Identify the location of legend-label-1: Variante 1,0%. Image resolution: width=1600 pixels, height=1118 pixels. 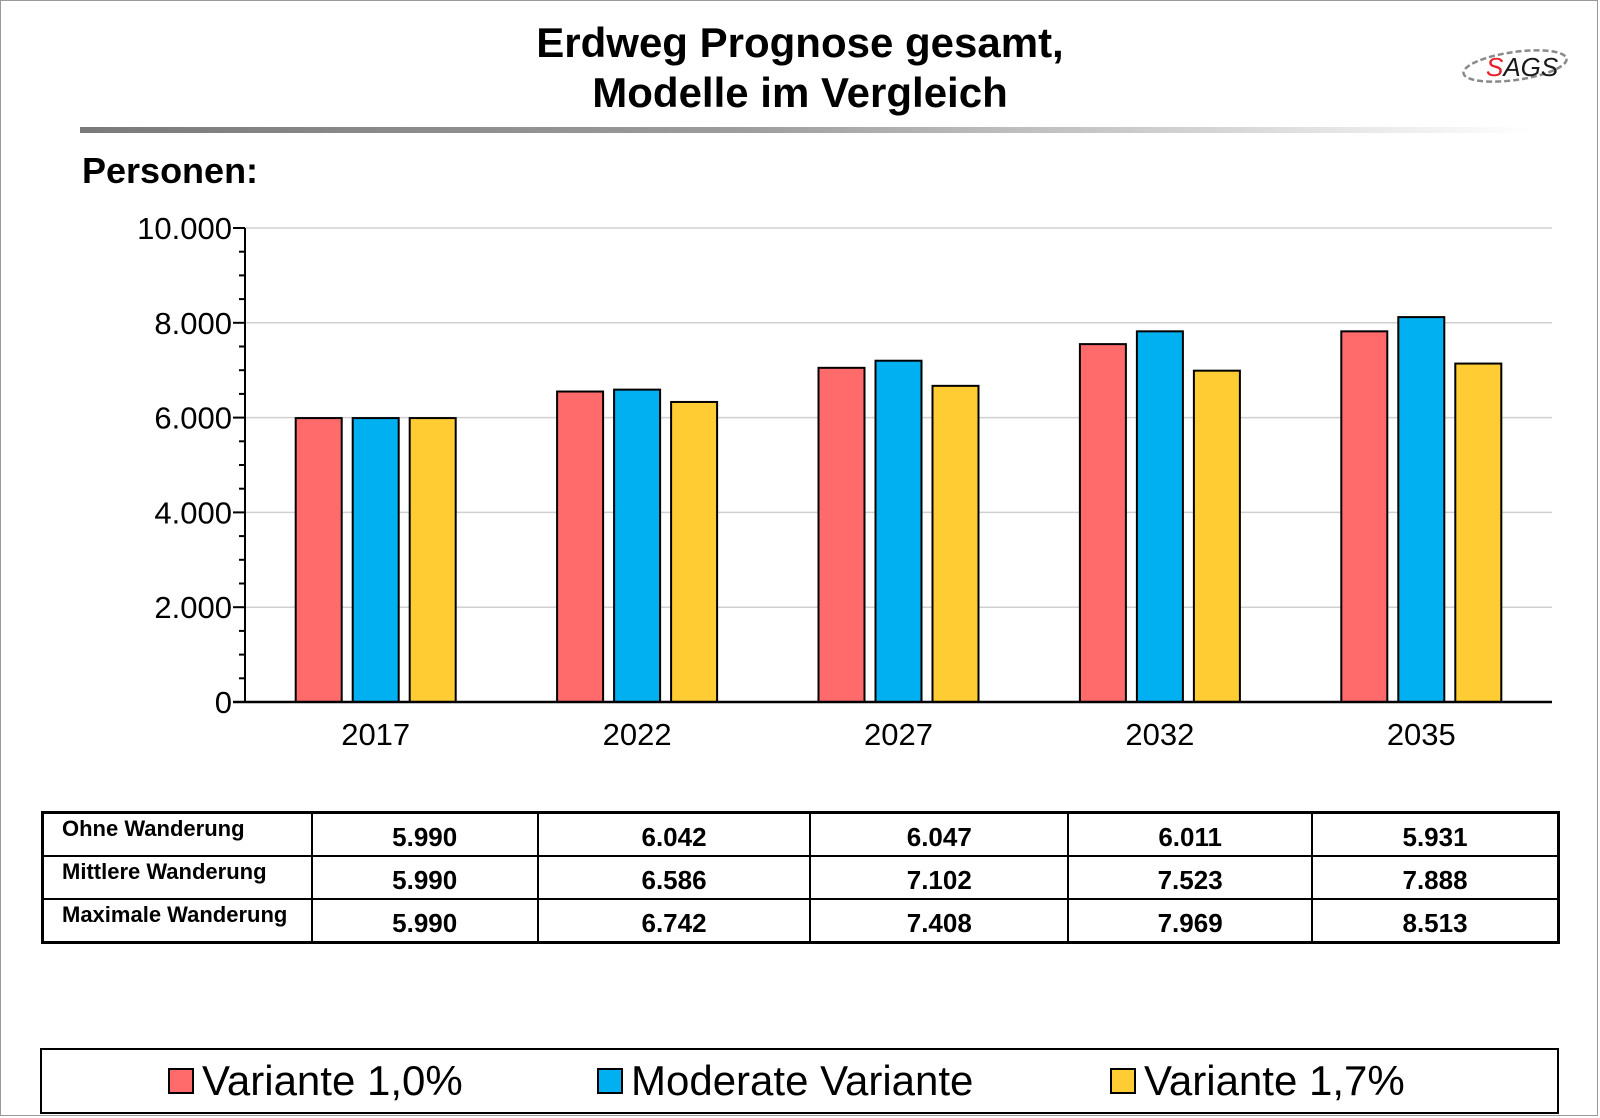
(332, 1080).